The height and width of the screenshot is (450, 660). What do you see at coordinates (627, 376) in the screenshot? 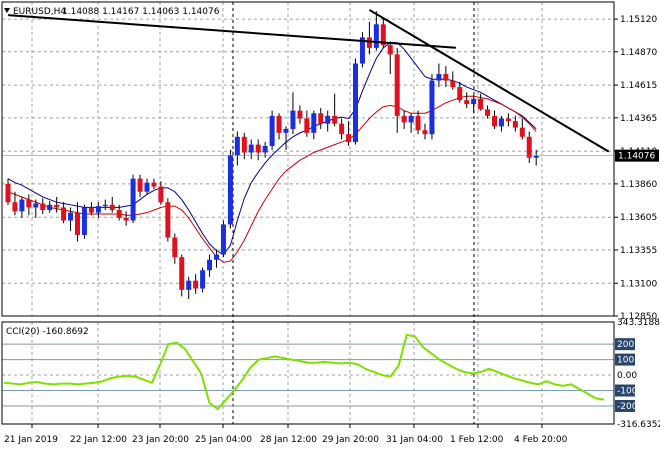
I see `cci-tick-label: 0.00` at bounding box center [627, 376].